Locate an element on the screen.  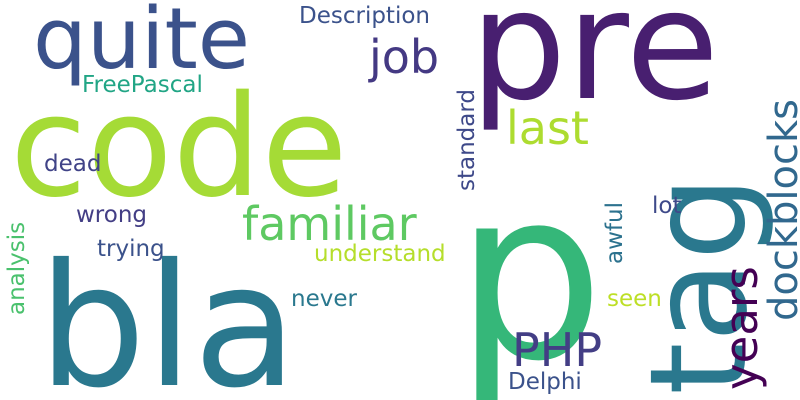
word-seen: seen is located at coordinates (634, 299).